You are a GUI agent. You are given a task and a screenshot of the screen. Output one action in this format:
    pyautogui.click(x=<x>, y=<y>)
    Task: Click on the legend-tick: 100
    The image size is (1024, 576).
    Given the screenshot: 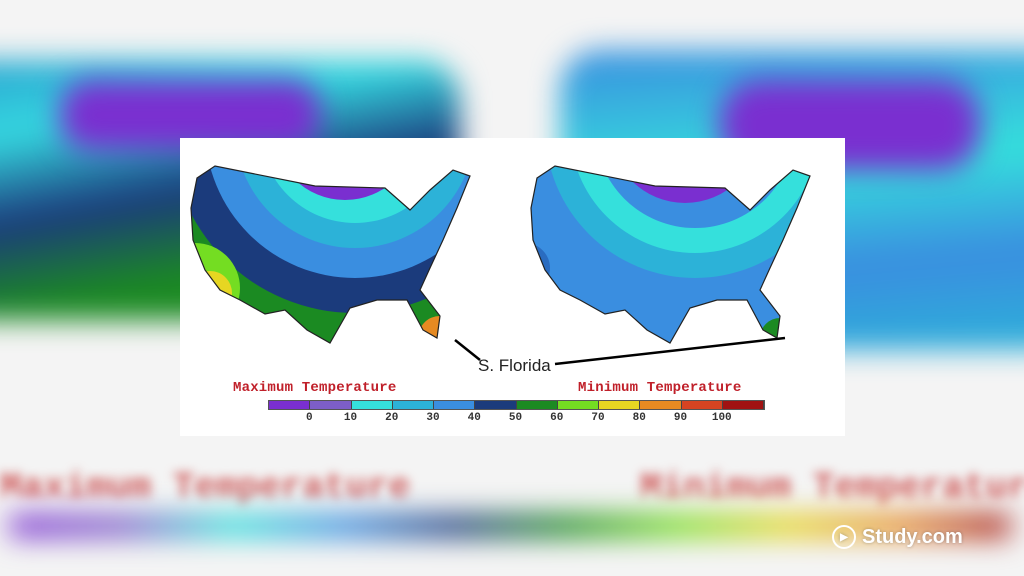 What is the action you would take?
    pyautogui.click(x=721, y=418)
    